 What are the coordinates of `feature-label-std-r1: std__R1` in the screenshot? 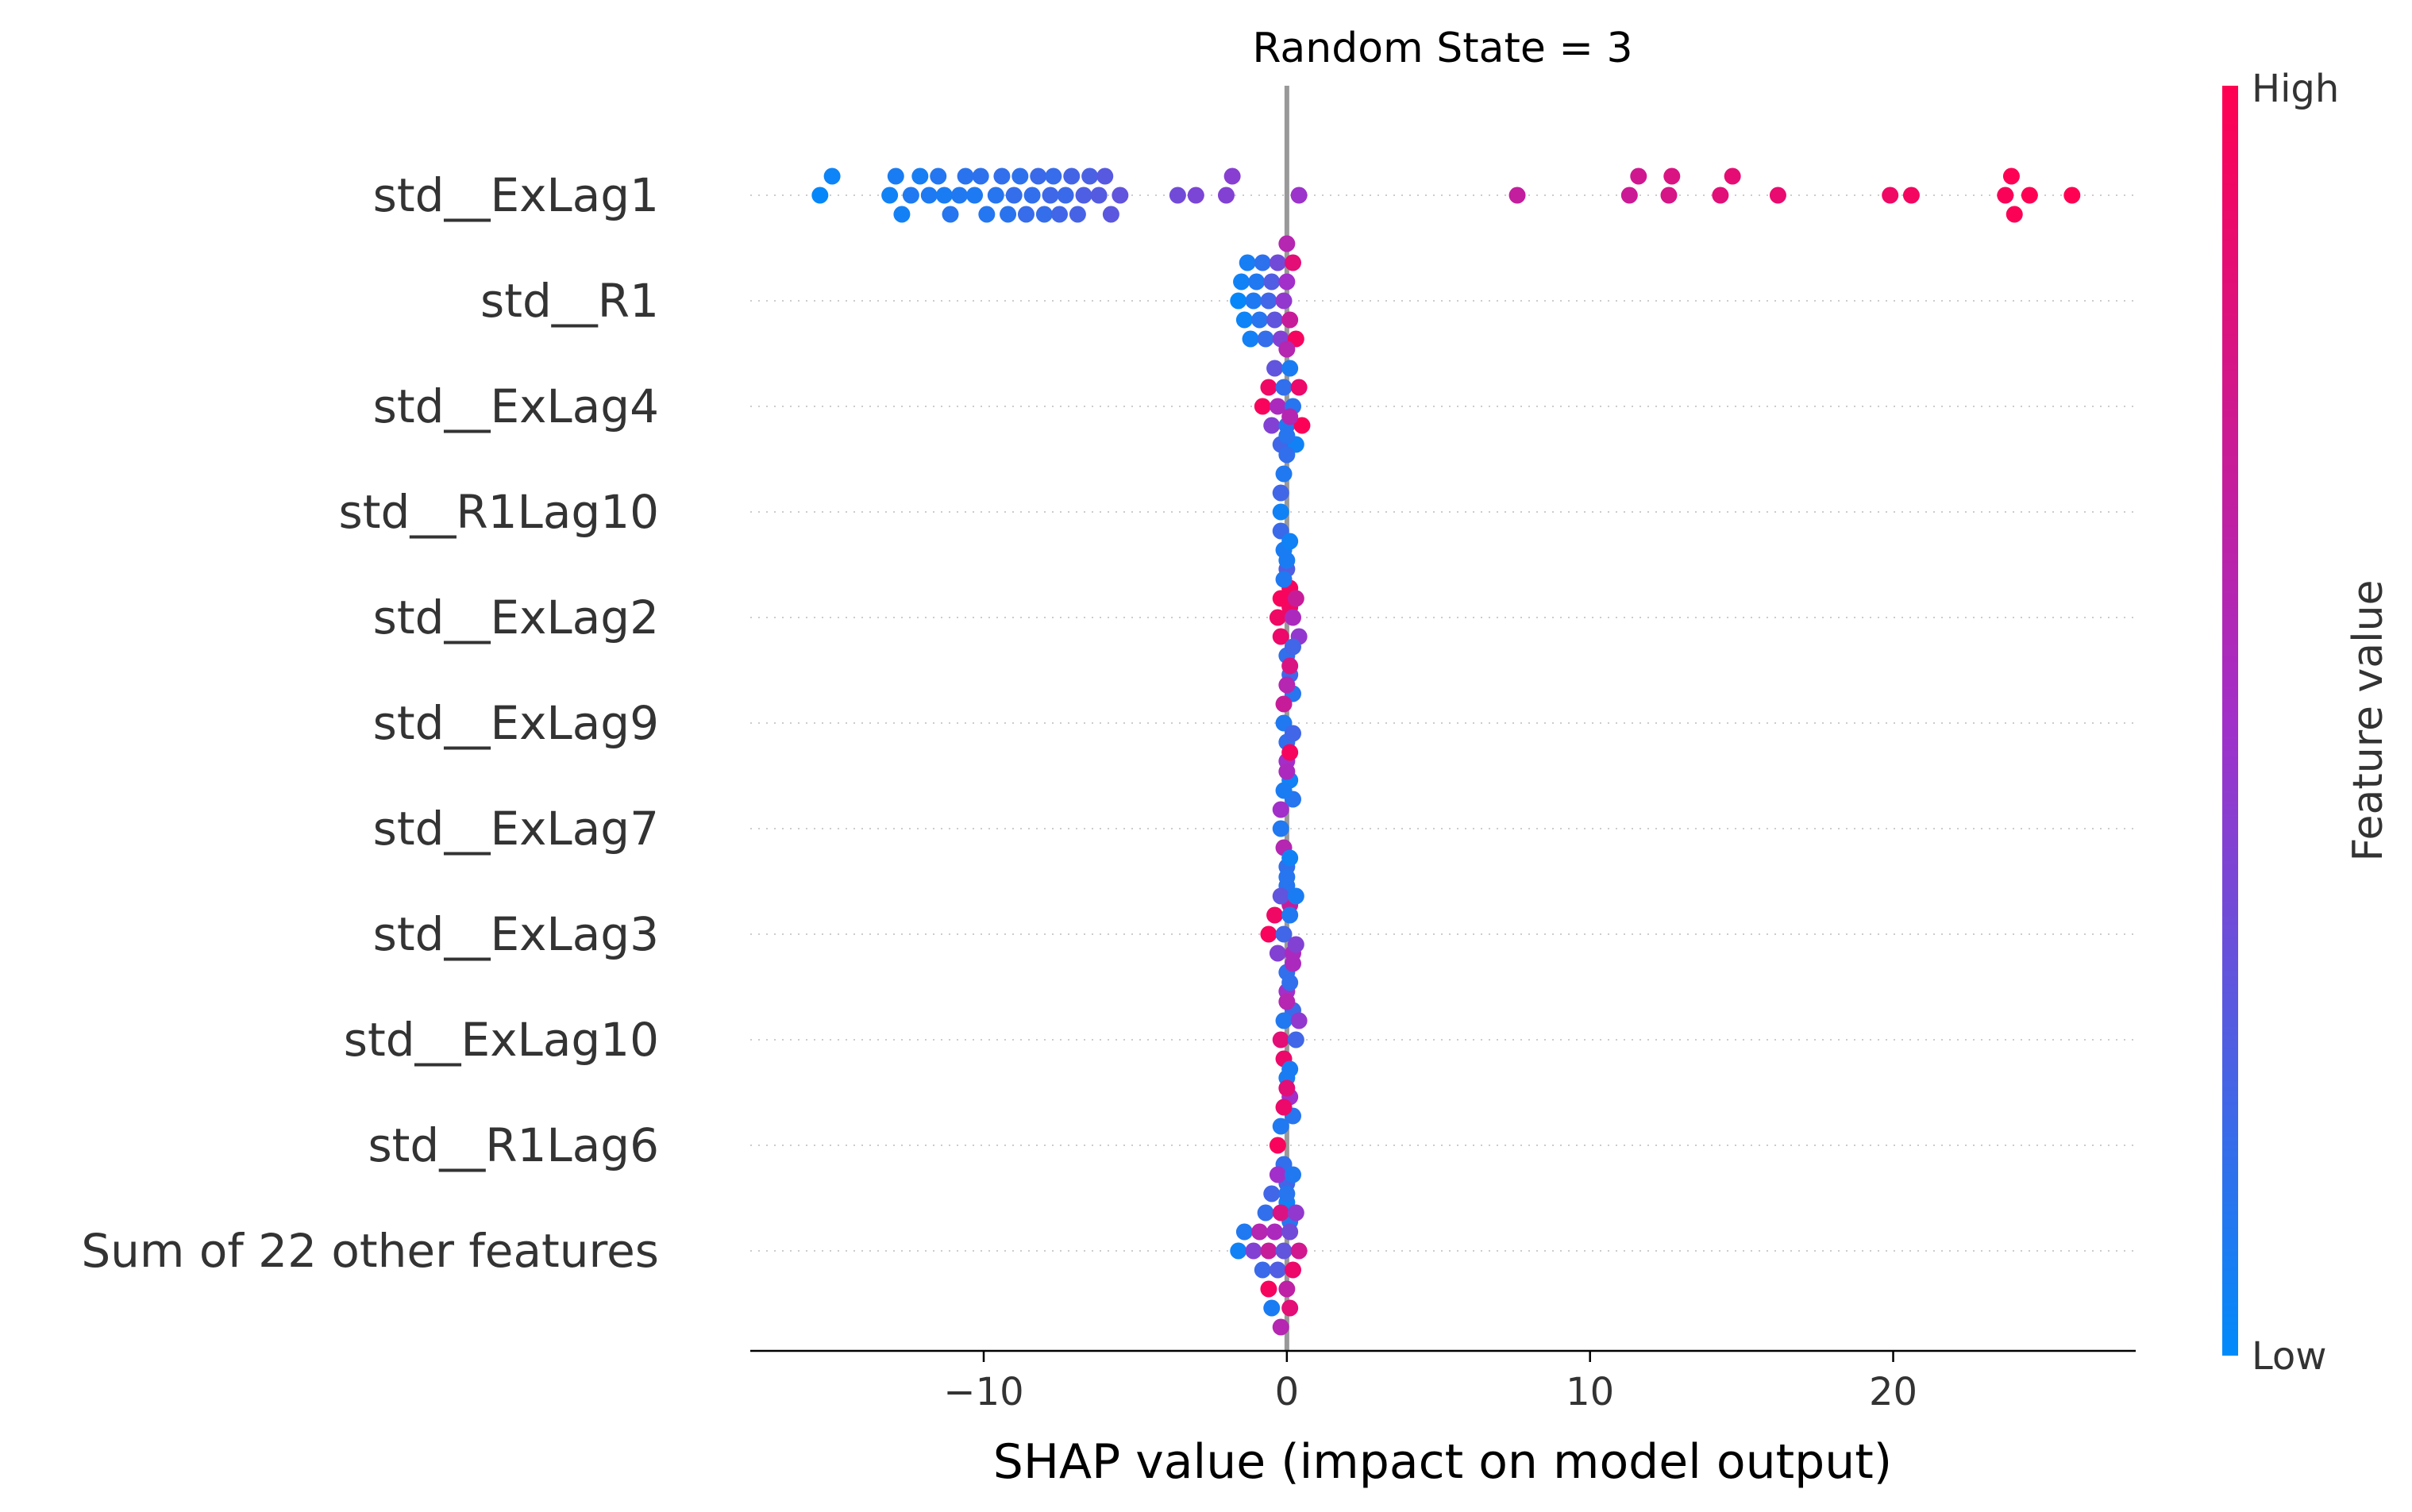 It's located at (570, 301).